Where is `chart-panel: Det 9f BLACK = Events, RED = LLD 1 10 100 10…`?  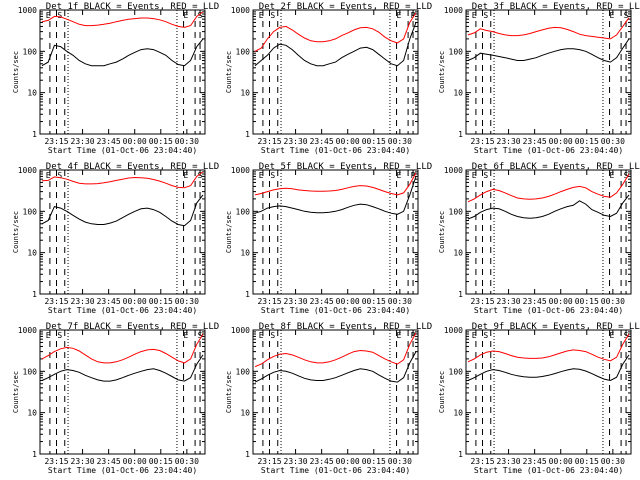
chart-panel: Det 9f BLACK = Events, RED = LLD 1 10 100 10… is located at coordinates (539, 398).